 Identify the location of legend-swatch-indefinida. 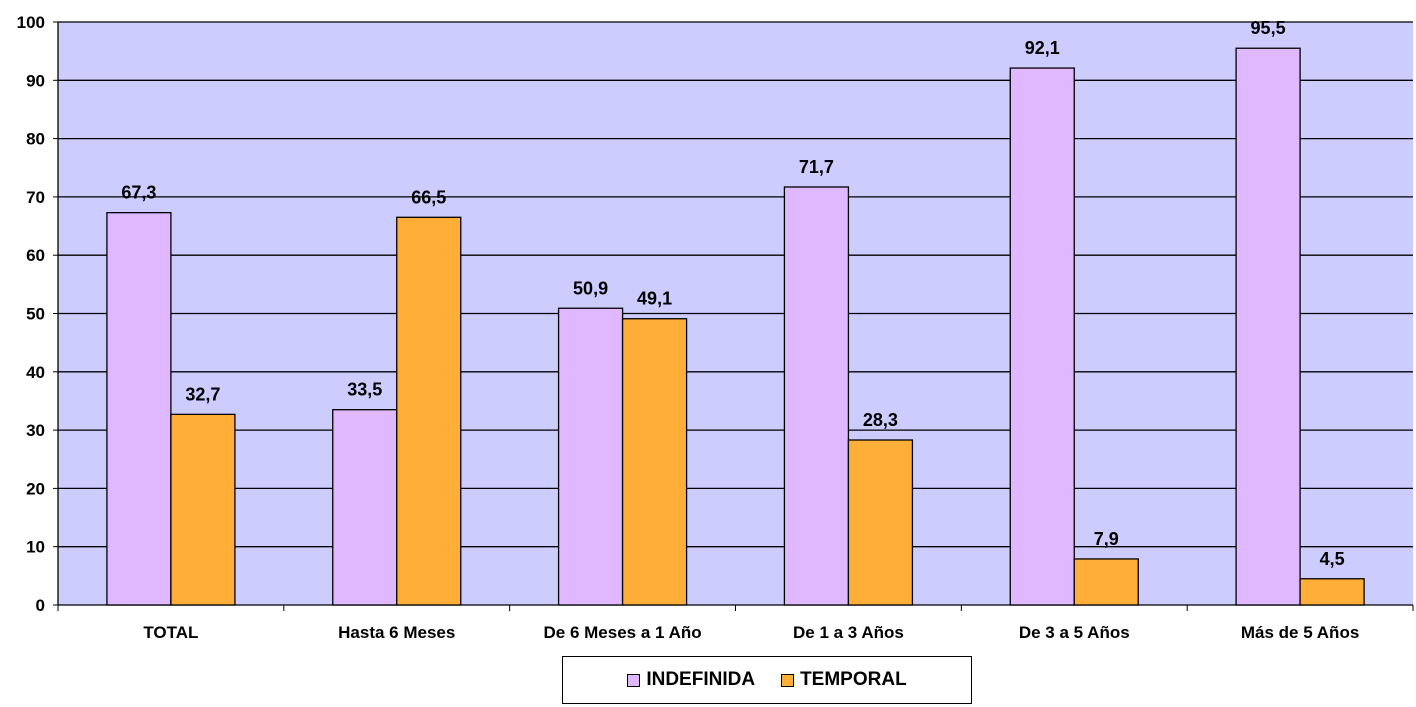
(634, 680).